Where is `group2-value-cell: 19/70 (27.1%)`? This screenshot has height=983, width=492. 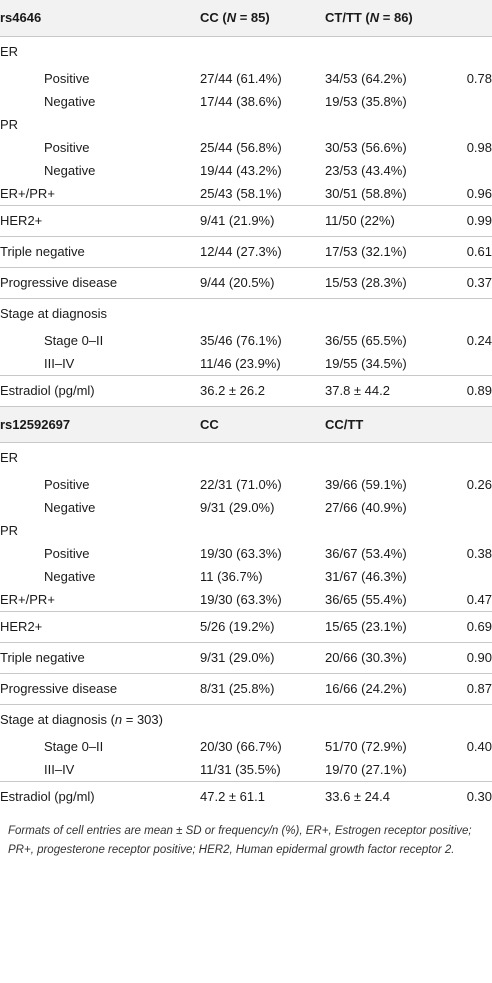 group2-value-cell: 19/70 (27.1%) is located at coordinates (366, 769).